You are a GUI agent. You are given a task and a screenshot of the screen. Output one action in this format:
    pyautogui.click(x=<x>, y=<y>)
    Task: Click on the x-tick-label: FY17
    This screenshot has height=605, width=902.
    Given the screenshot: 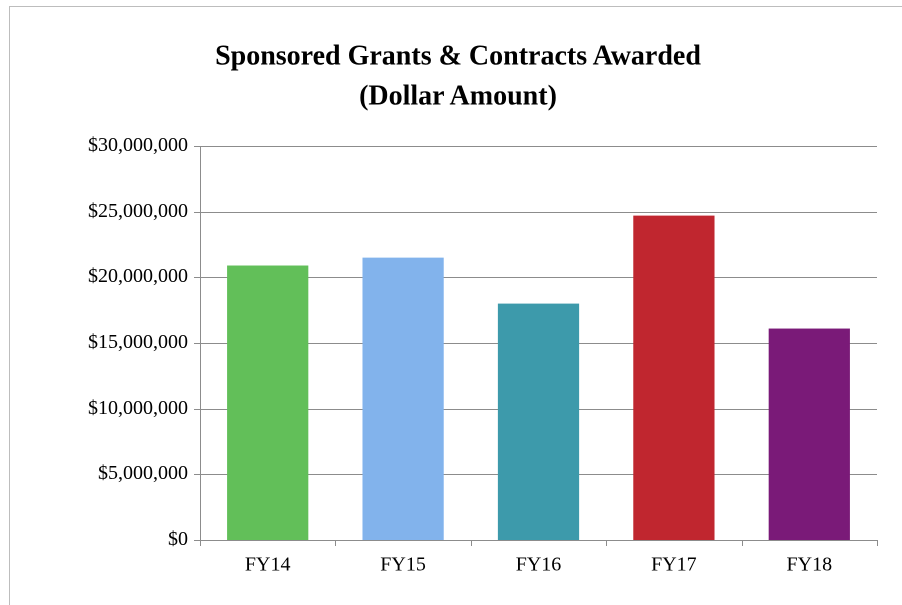 What is the action you would take?
    pyautogui.click(x=674, y=565)
    